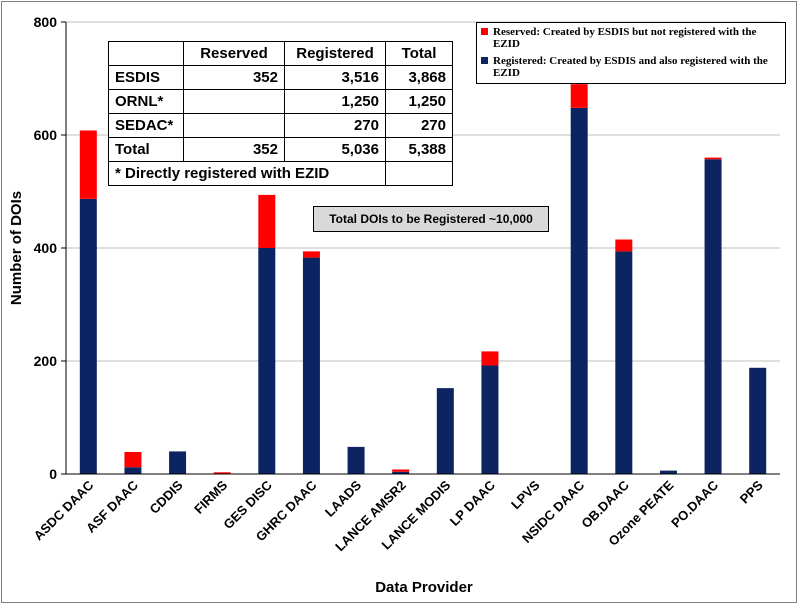 This screenshot has height=606, width=800. What do you see at coordinates (210, 496) in the screenshot?
I see `x-tick-label: FIRMS` at bounding box center [210, 496].